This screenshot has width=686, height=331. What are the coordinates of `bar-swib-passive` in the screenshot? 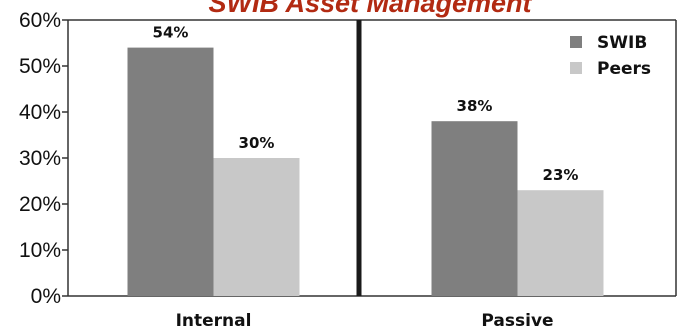 It's located at (474, 208).